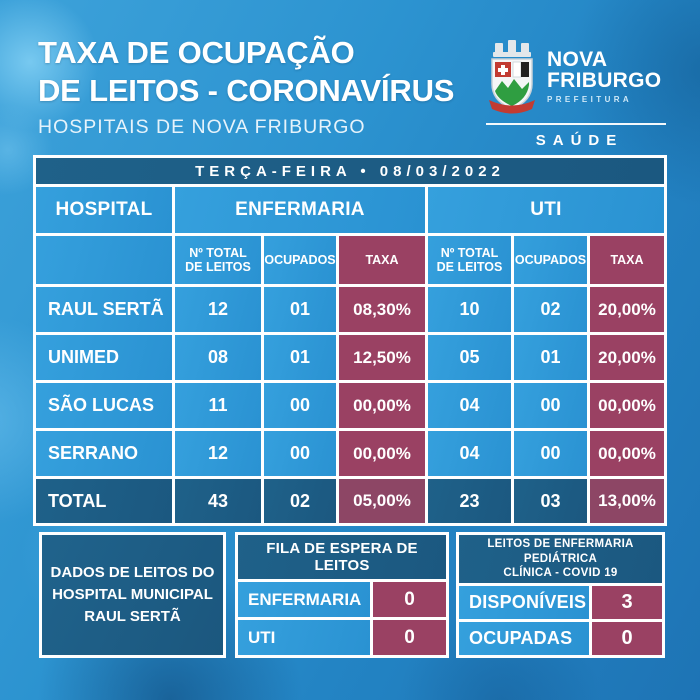 Image resolution: width=700 pixels, height=700 pixels. I want to click on logo-name-line1: NOVA, so click(577, 59).